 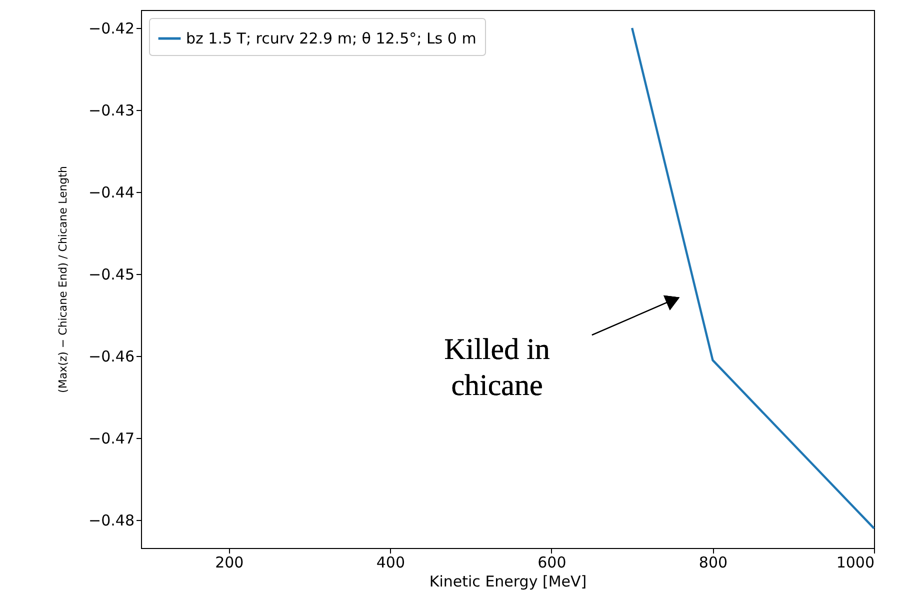 What do you see at coordinates (497, 367) in the screenshot?
I see `annotation: Killed in chicane` at bounding box center [497, 367].